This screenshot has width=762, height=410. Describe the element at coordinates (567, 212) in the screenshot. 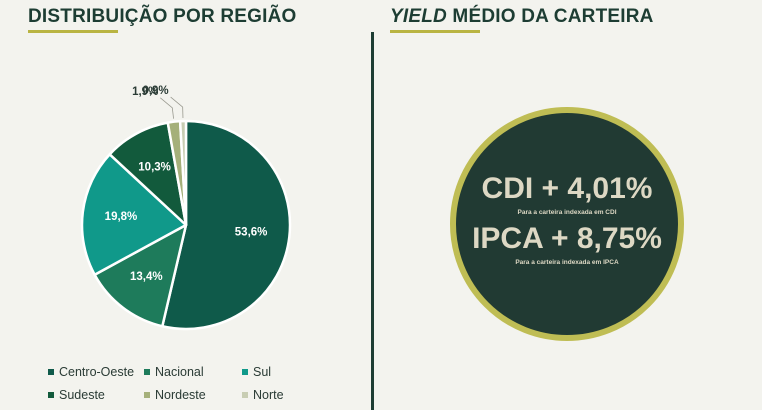

I see `cdi-yield-caption: Para a carteira indexada em CDI` at that location.